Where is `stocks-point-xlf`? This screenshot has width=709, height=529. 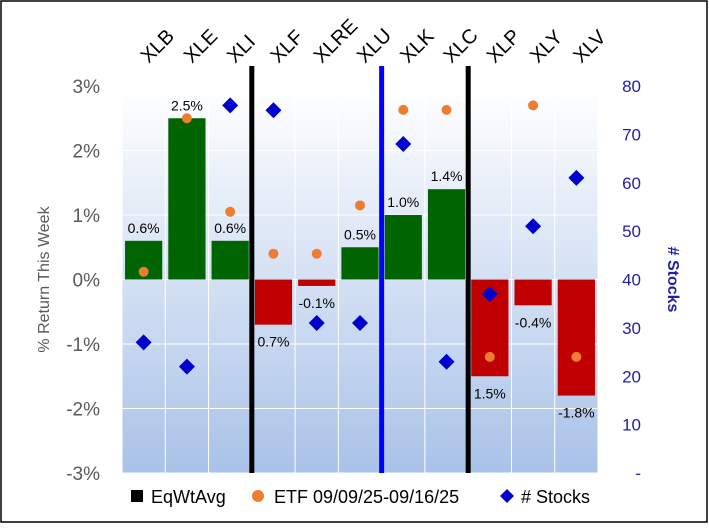 stocks-point-xlf is located at coordinates (273, 110).